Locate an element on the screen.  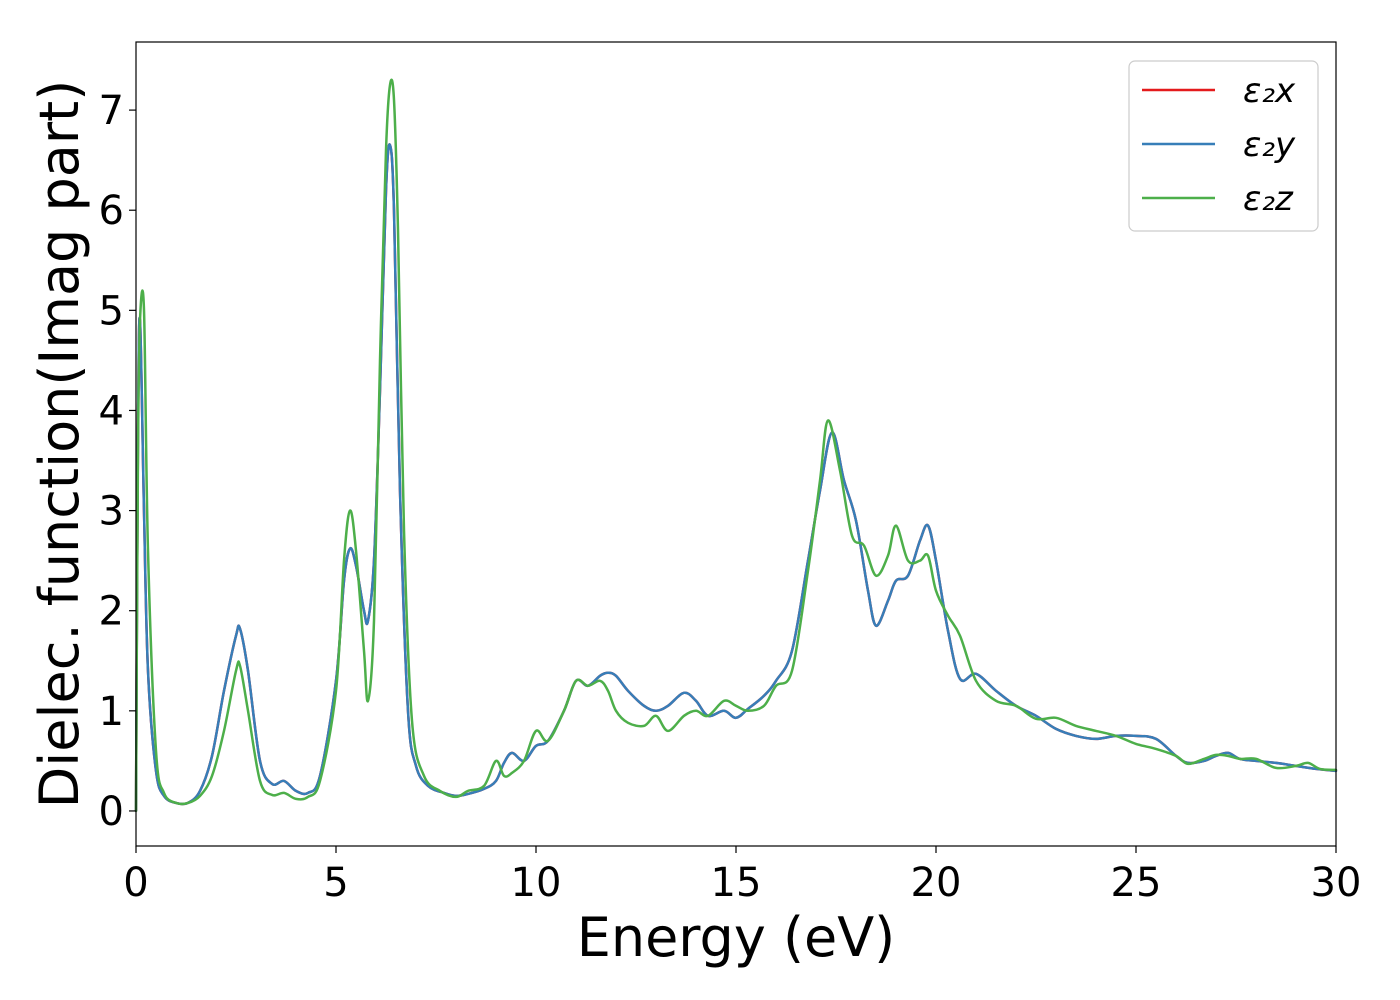
legend-items: ε₂x ε₂y ε₂z is located at coordinates (1219, 145).